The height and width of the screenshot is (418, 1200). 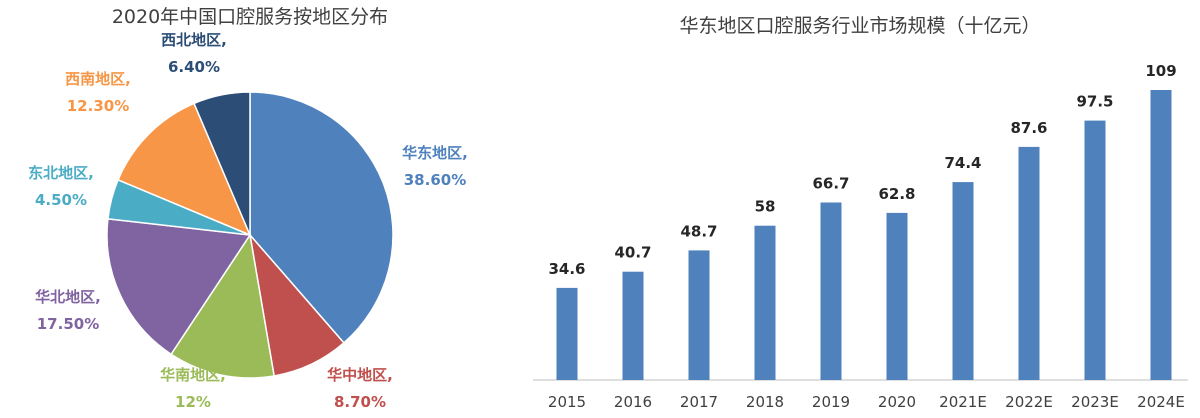 I want to click on pie-slice-label: 西北地区,, so click(x=194, y=40).